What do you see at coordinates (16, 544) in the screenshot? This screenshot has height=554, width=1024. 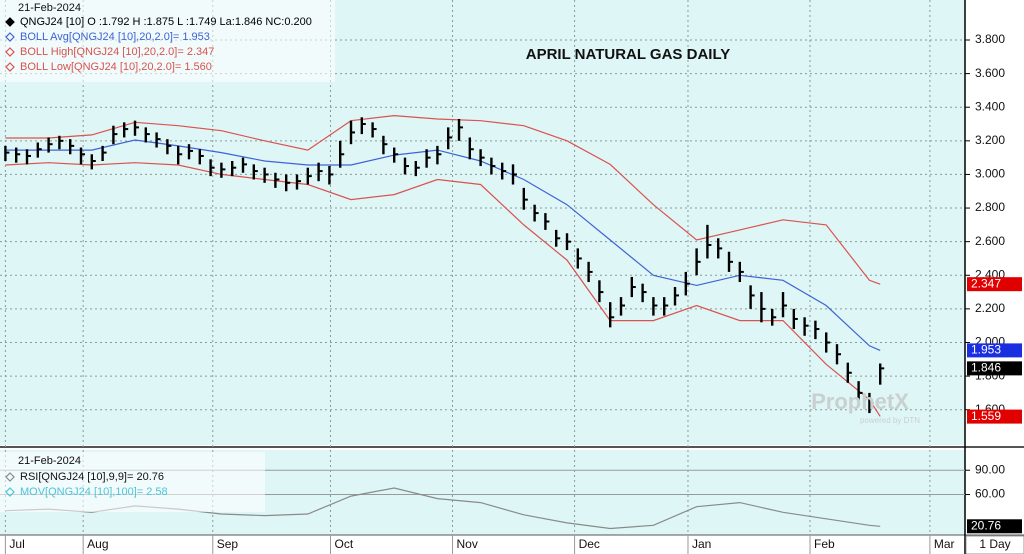 I see `x-tick-label: Jul` at bounding box center [16, 544].